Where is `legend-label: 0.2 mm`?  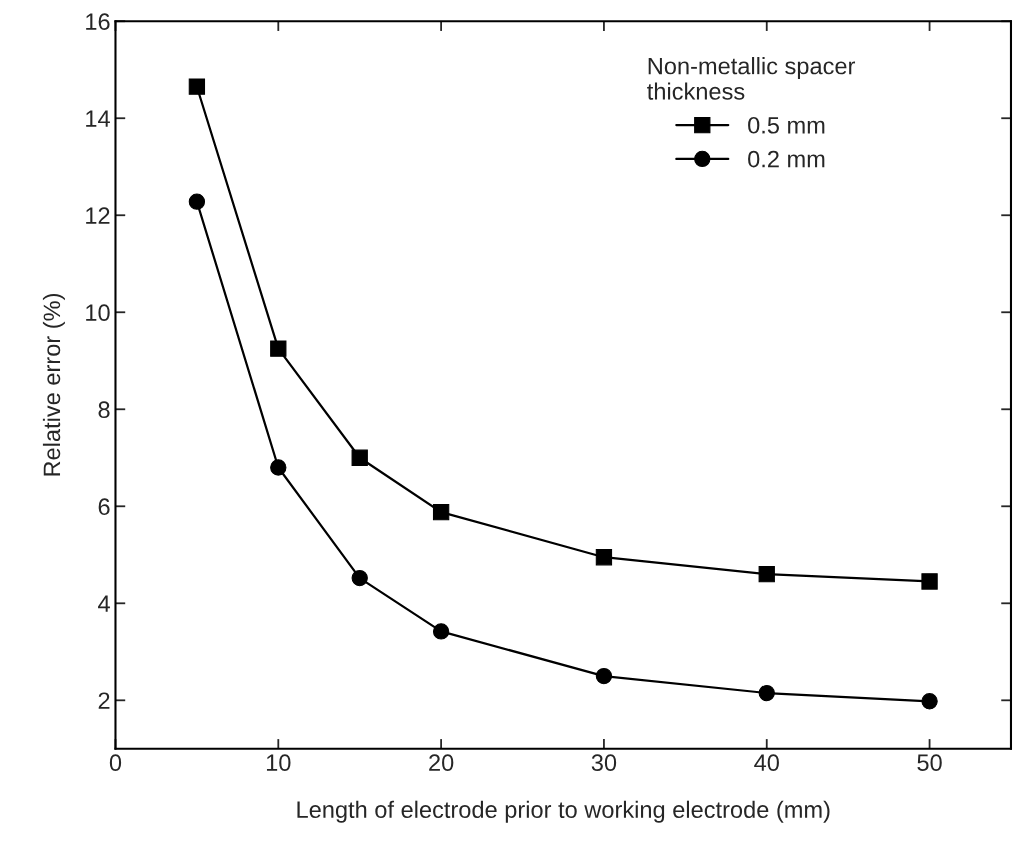
legend-label: 0.2 mm is located at coordinates (786, 159).